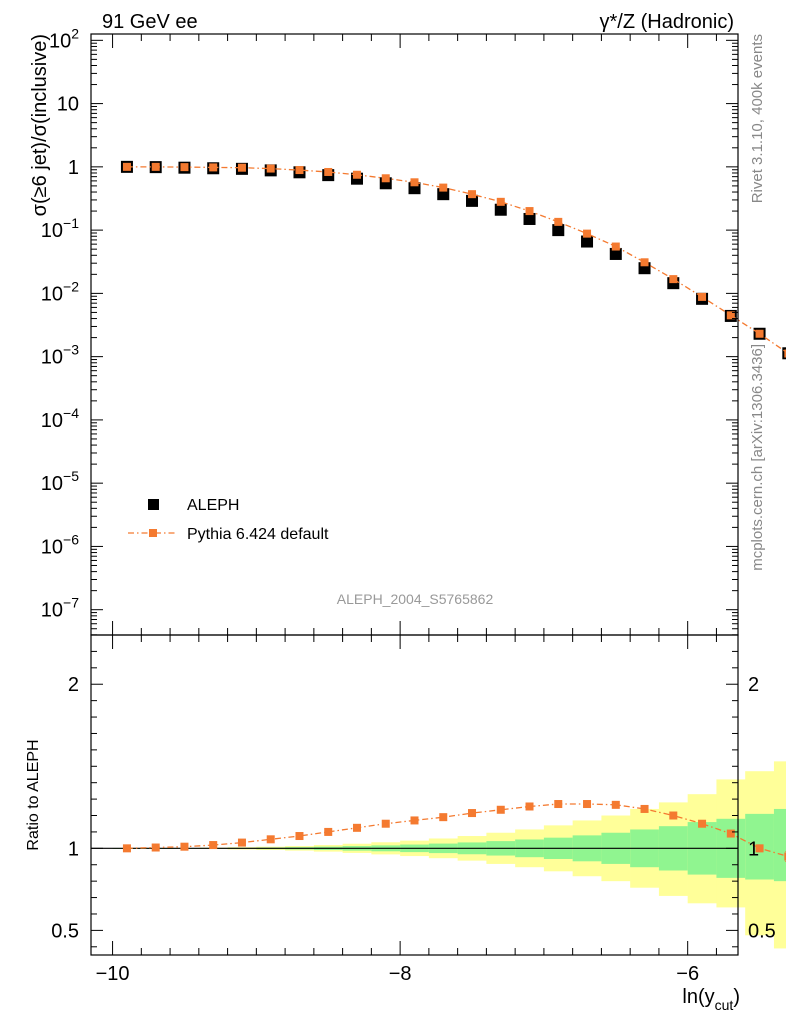 The width and height of the screenshot is (786, 1024). What do you see at coordinates (753, 849) in the screenshot?
I see `ratio-y-tick-label-right: 1` at bounding box center [753, 849].